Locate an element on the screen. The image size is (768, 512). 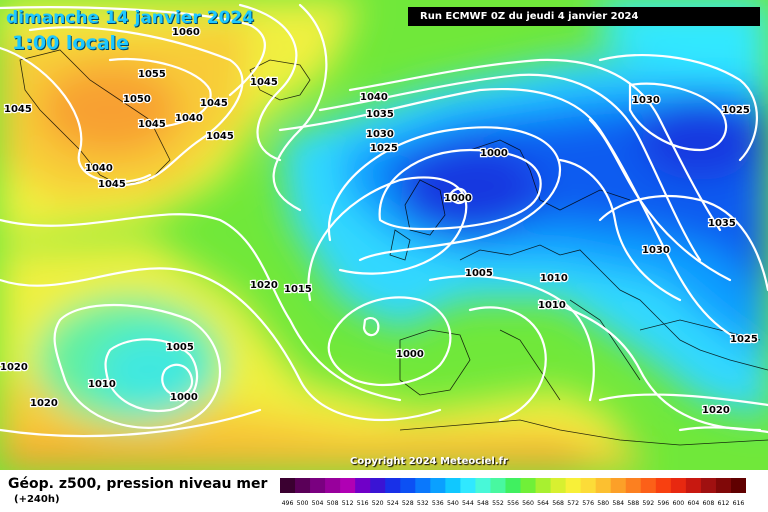
scale-tick-label: 604 is located at coordinates (693, 503).